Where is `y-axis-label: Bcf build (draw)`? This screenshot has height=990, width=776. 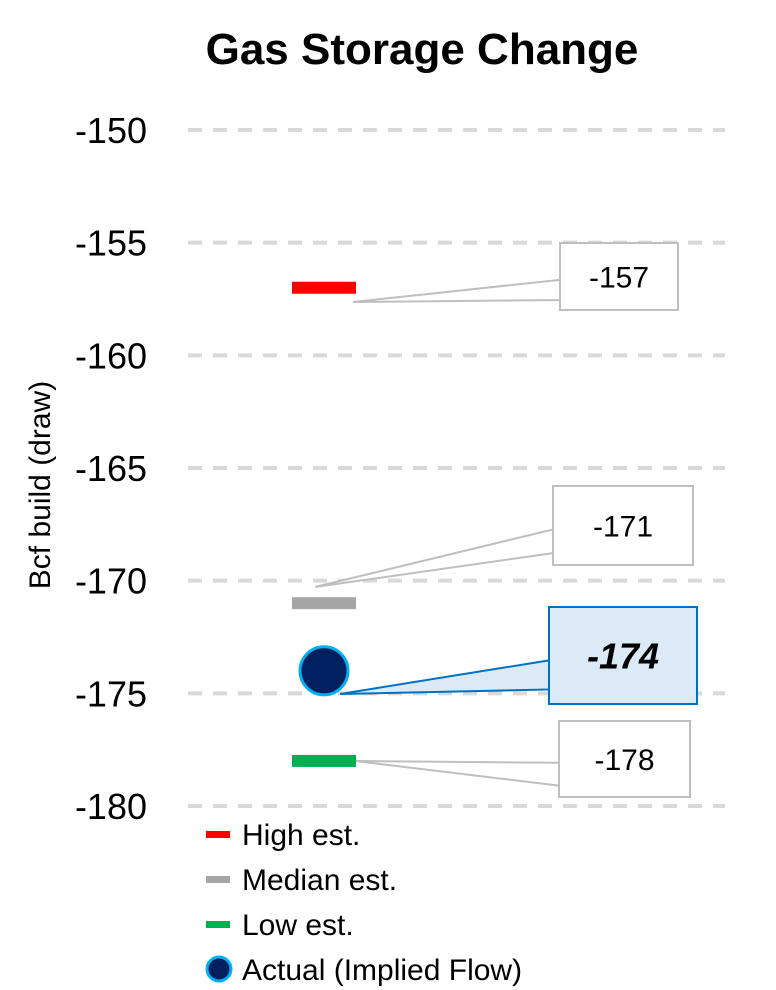 y-axis-label: Bcf build (draw) is located at coordinates (40, 485).